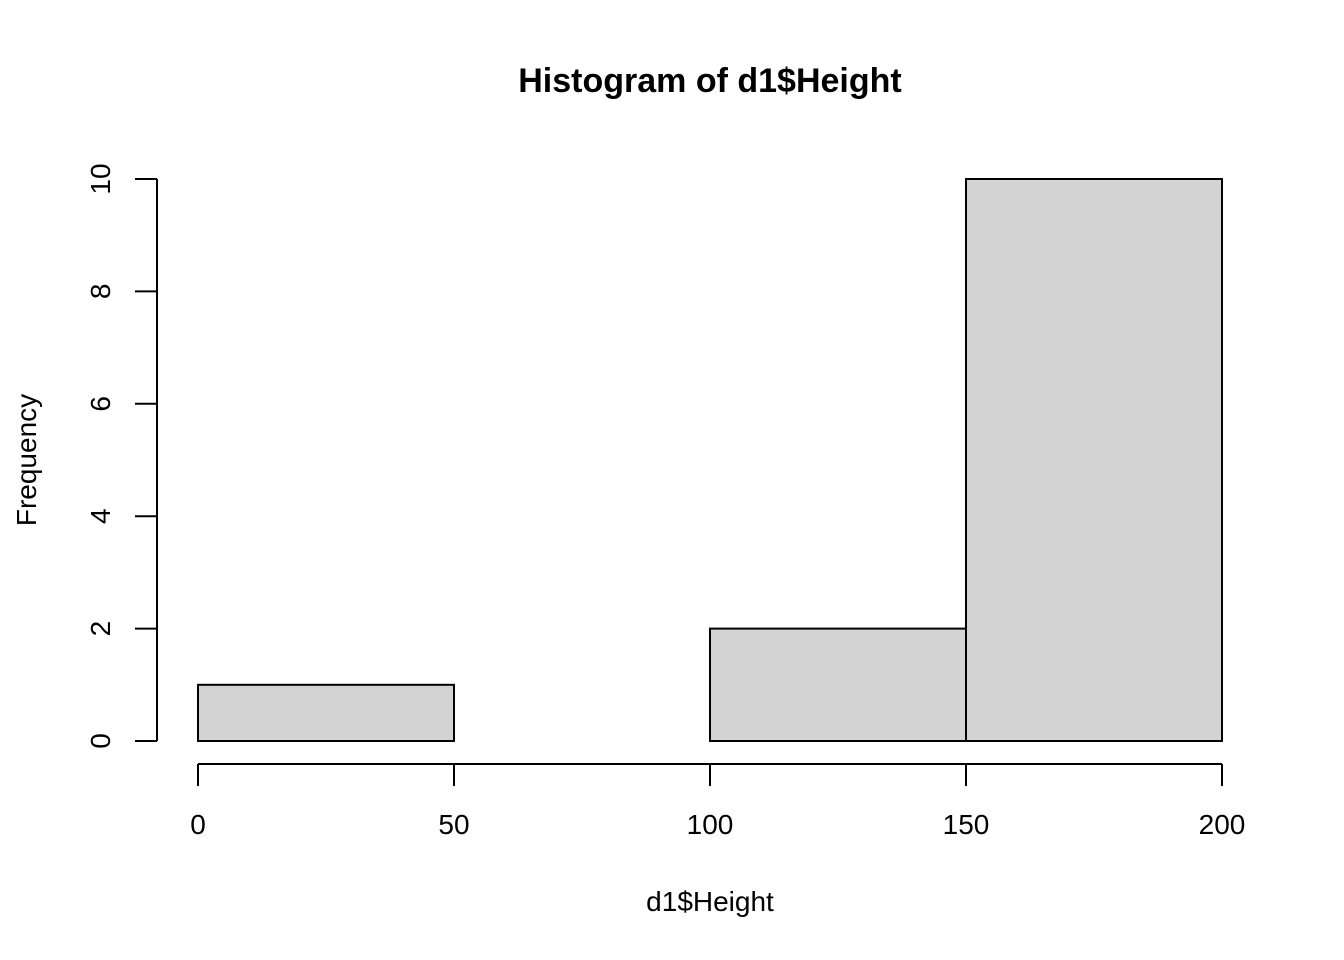  Describe the element at coordinates (710, 824) in the screenshot. I see `x-tick-label-2: 100` at that location.